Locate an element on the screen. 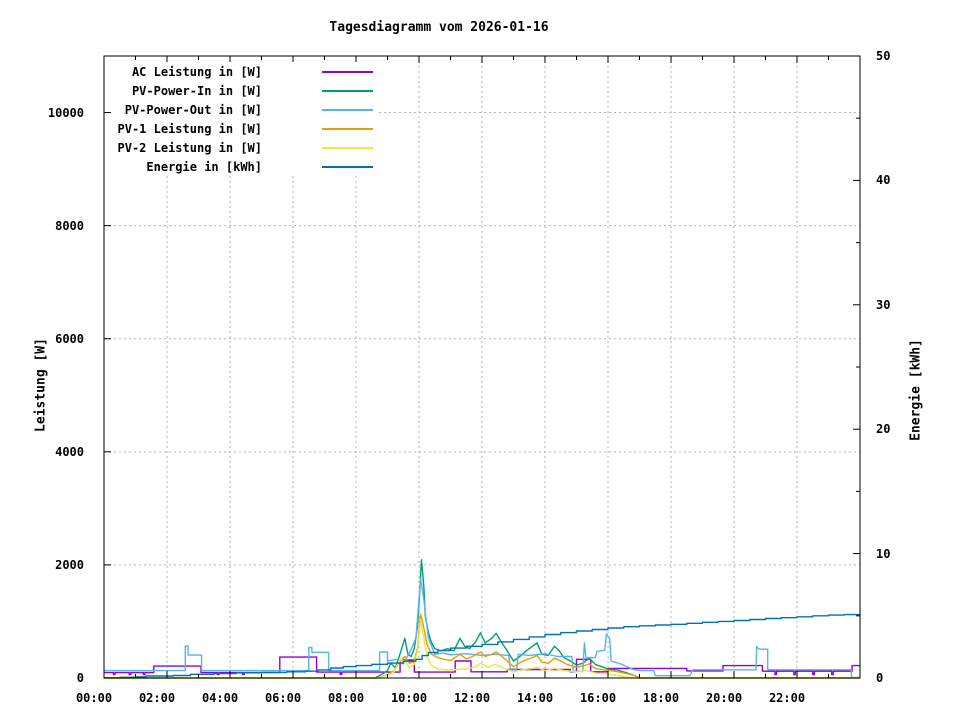  y-left-tick-label: 10000 is located at coordinates (65, 112).